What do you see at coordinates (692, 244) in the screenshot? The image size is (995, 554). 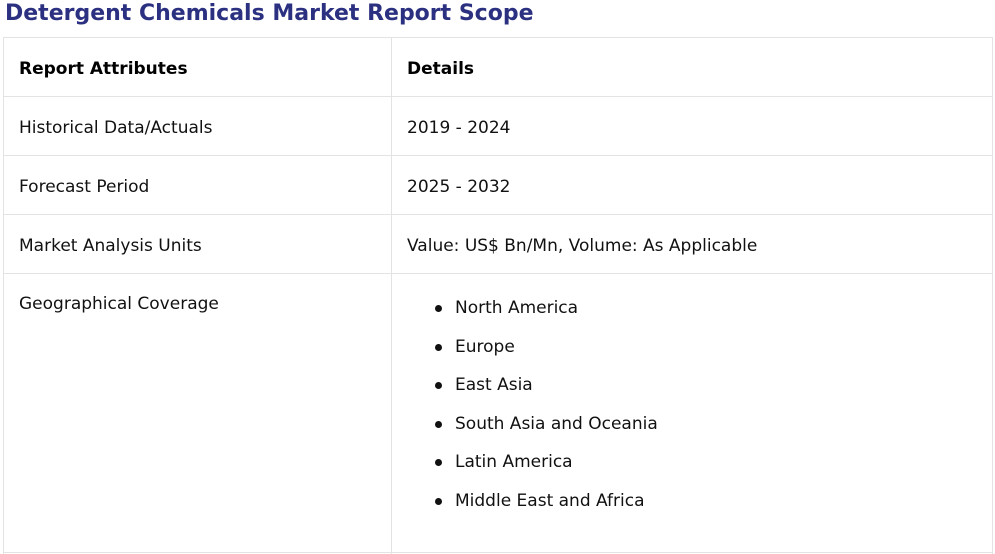 I see `detail-cell: Value: US$ Bn/Mn, Volume: As Applicable` at bounding box center [692, 244].